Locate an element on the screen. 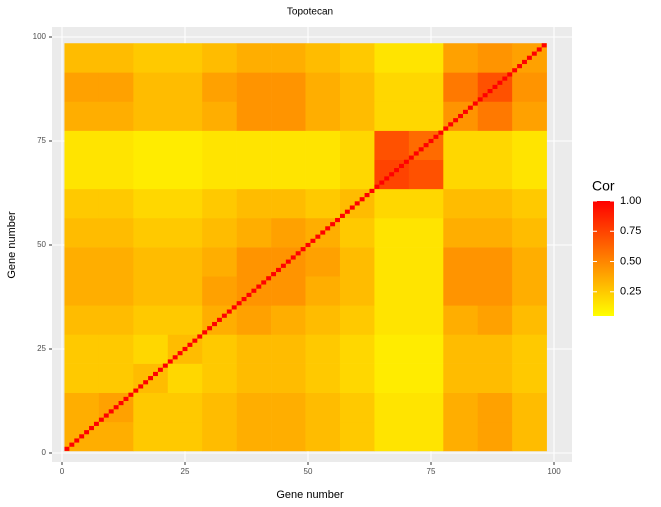 The width and height of the screenshot is (661, 507). x-tick-label: 50 is located at coordinates (308, 471).